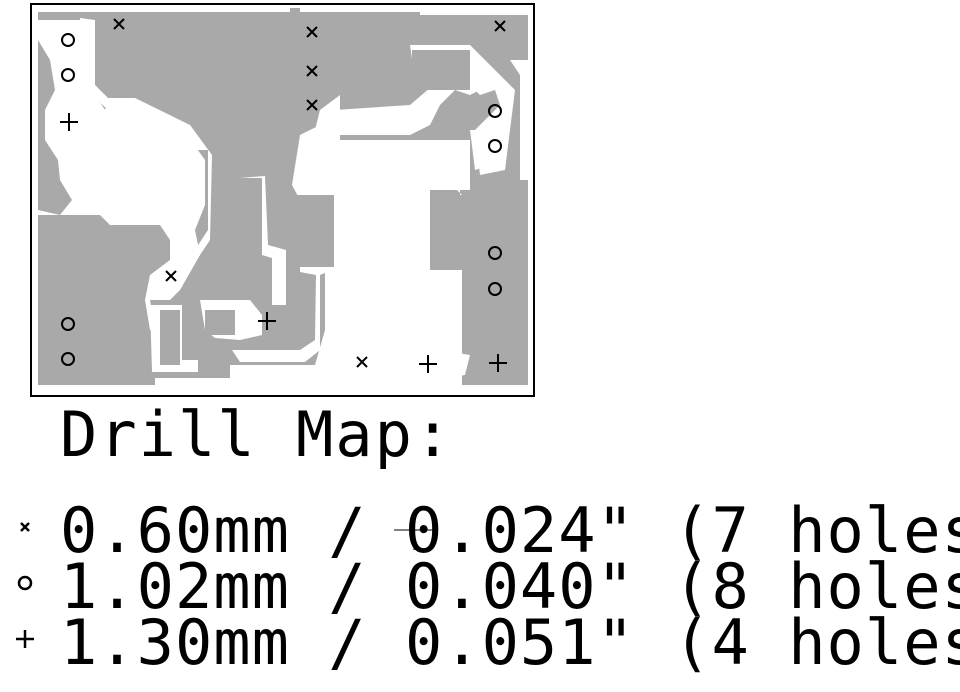  I want to click on component-pads, so click(315, 207).